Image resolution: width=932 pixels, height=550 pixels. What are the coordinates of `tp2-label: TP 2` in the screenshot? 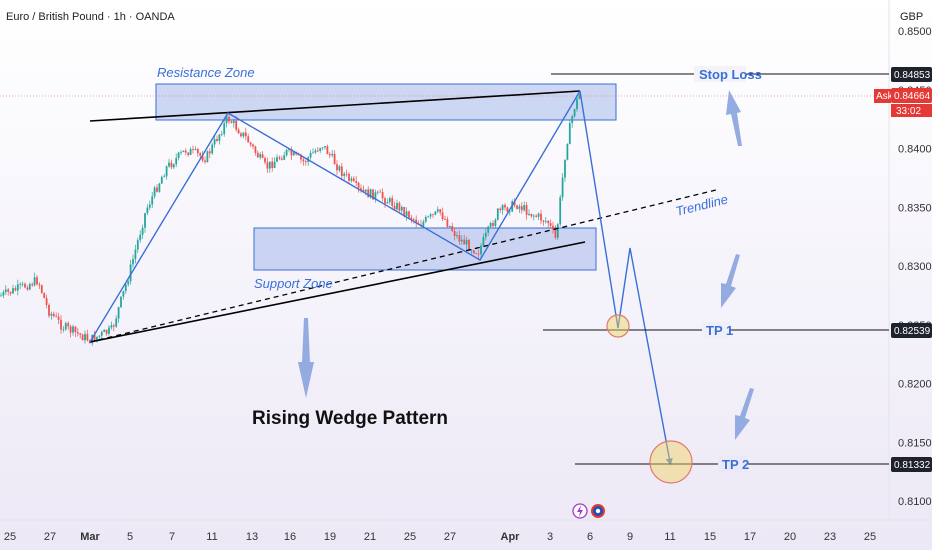 It's located at (735, 464).